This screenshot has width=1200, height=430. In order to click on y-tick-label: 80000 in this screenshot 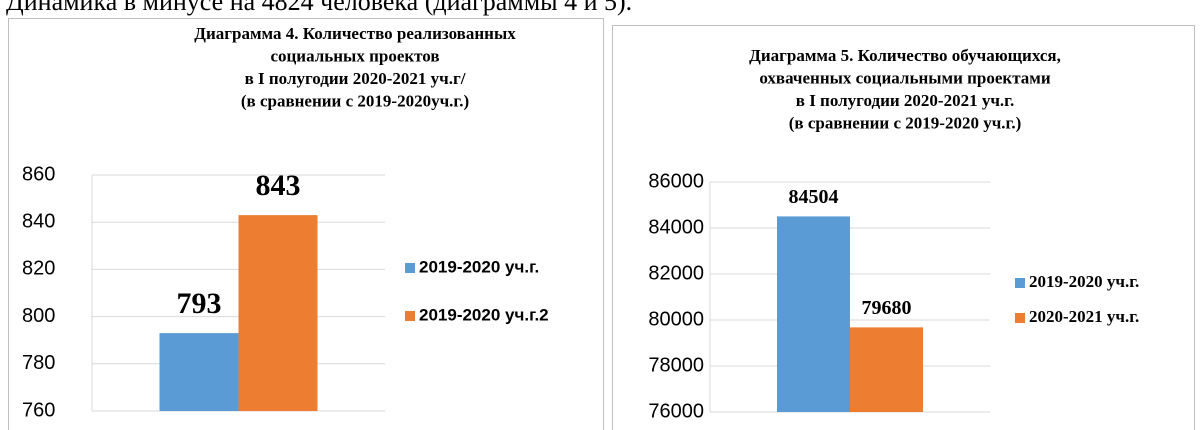, I will do `click(676, 319)`.